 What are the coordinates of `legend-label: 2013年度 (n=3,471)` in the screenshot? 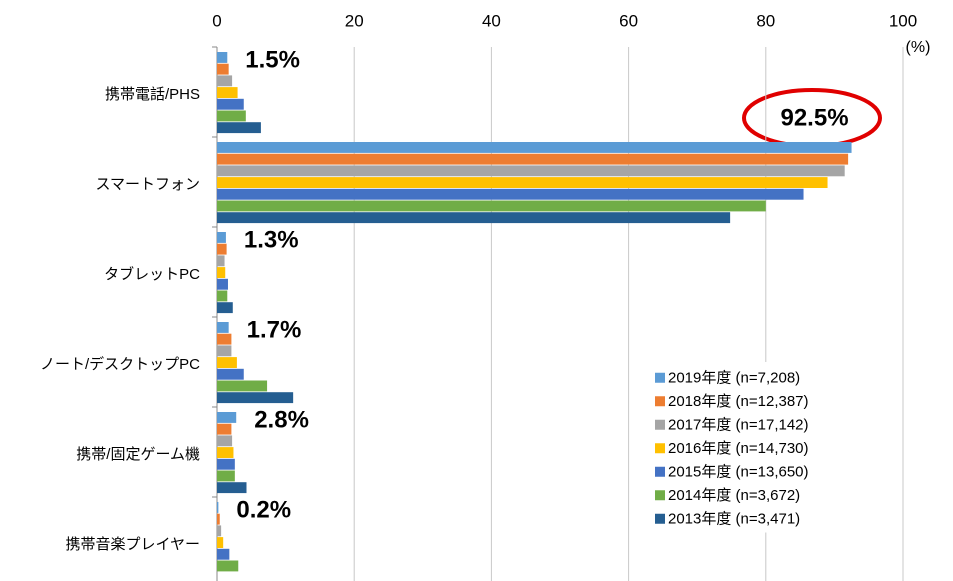 It's located at (734, 519).